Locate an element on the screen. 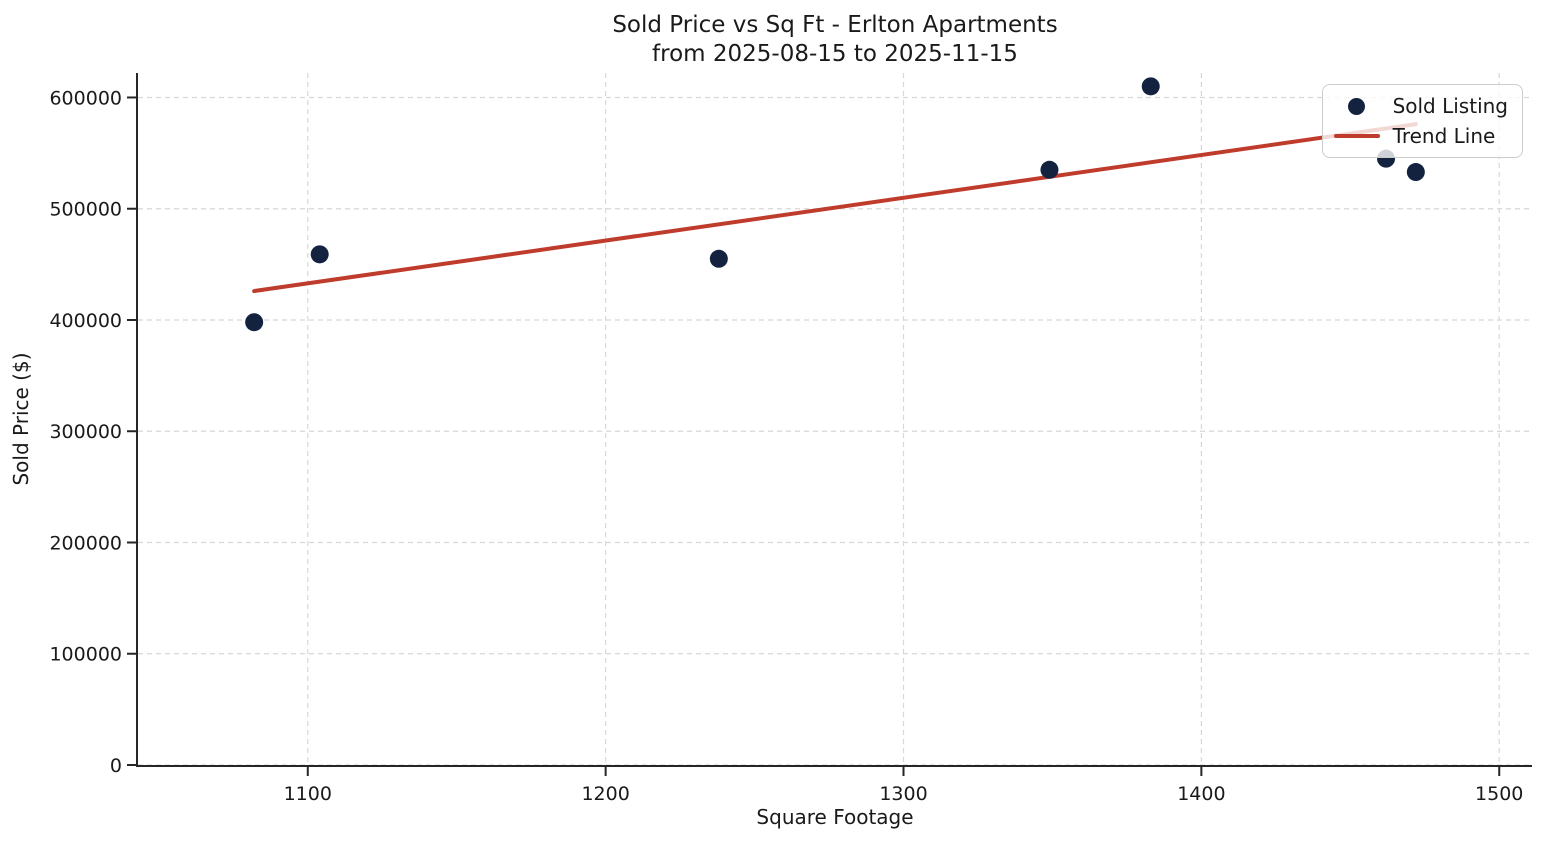  sold-listing-marker-icon is located at coordinates (1357, 106).